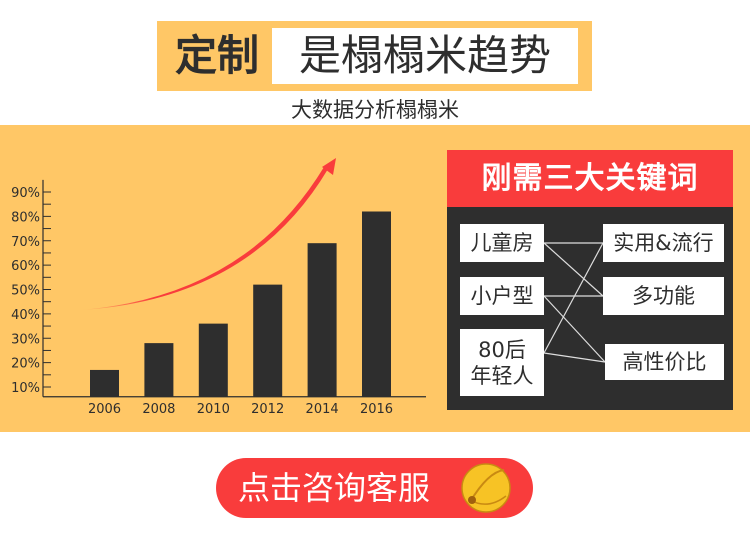  I want to click on bell-icon, so click(486, 488).